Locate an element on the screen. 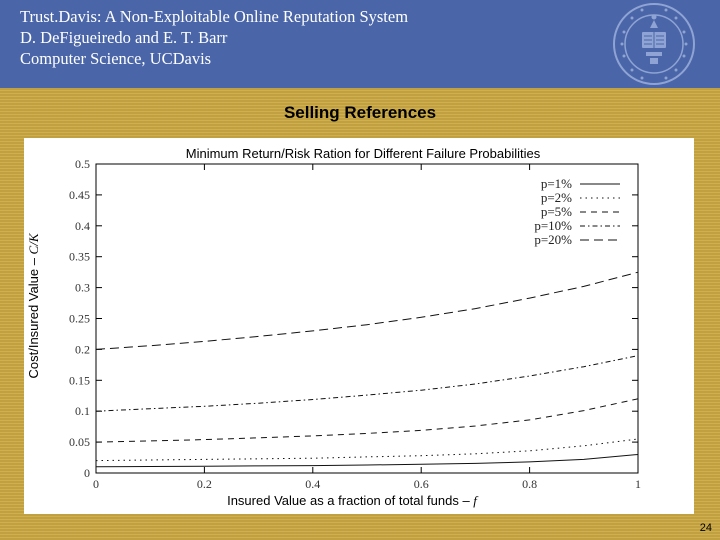 The height and width of the screenshot is (540, 720). y-tick-label: 0.5 is located at coordinates (82, 164).